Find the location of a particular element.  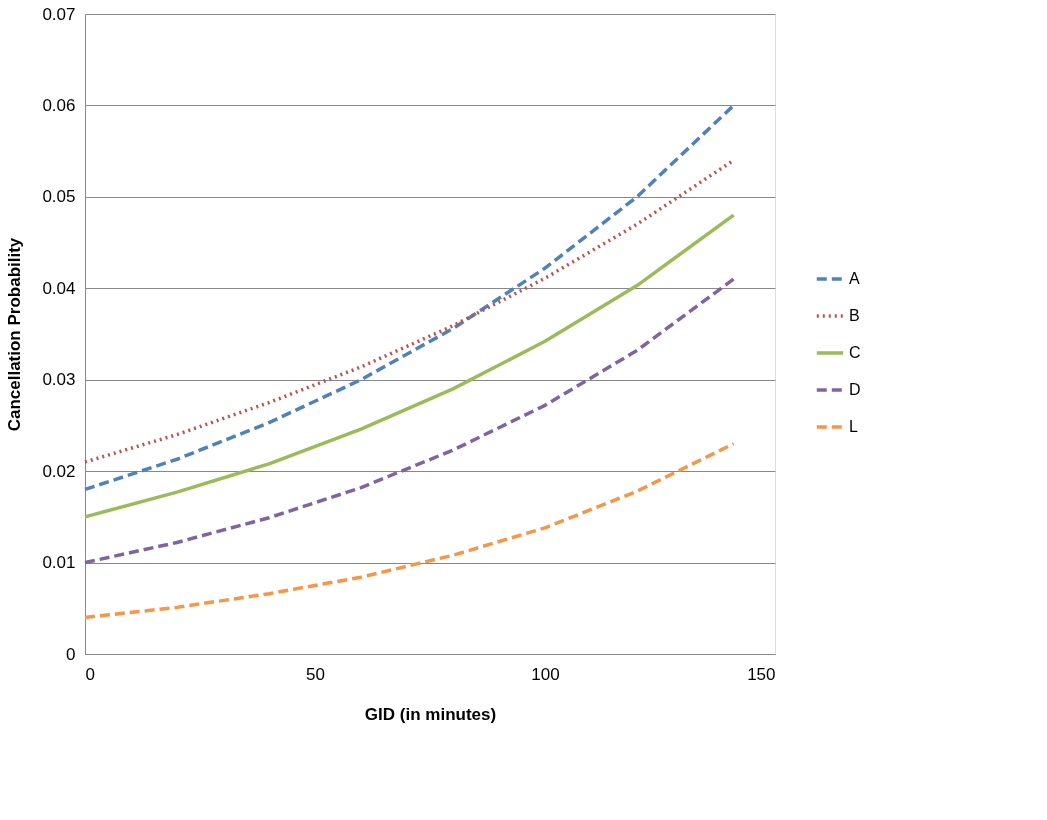

line-series is located at coordinates (409, 530).